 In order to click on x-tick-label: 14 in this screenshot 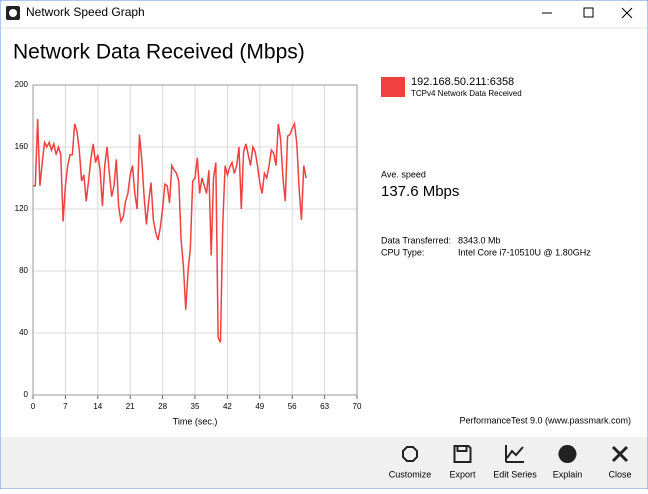, I will do `click(97, 406)`.